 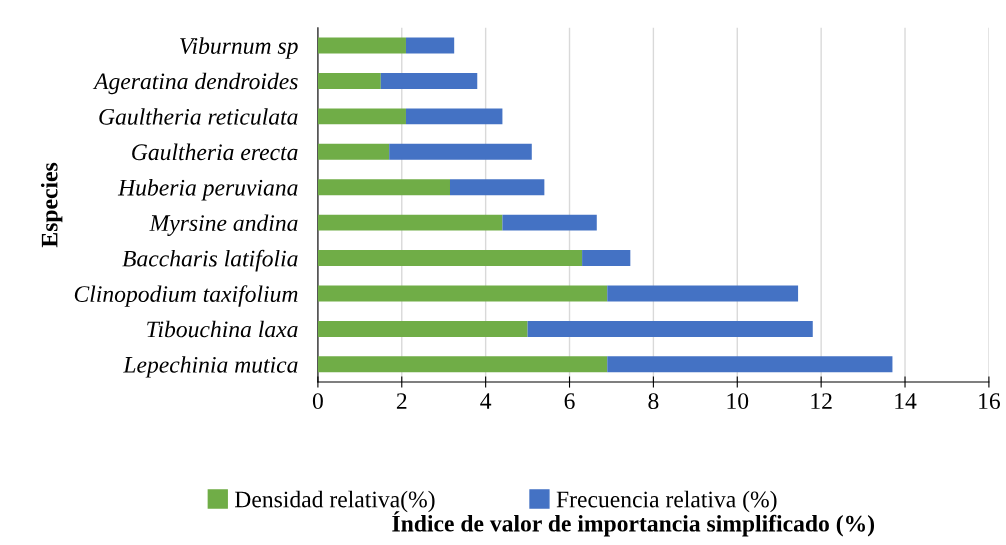 I want to click on y-tick-label: Myrsine andina, so click(x=223, y=225).